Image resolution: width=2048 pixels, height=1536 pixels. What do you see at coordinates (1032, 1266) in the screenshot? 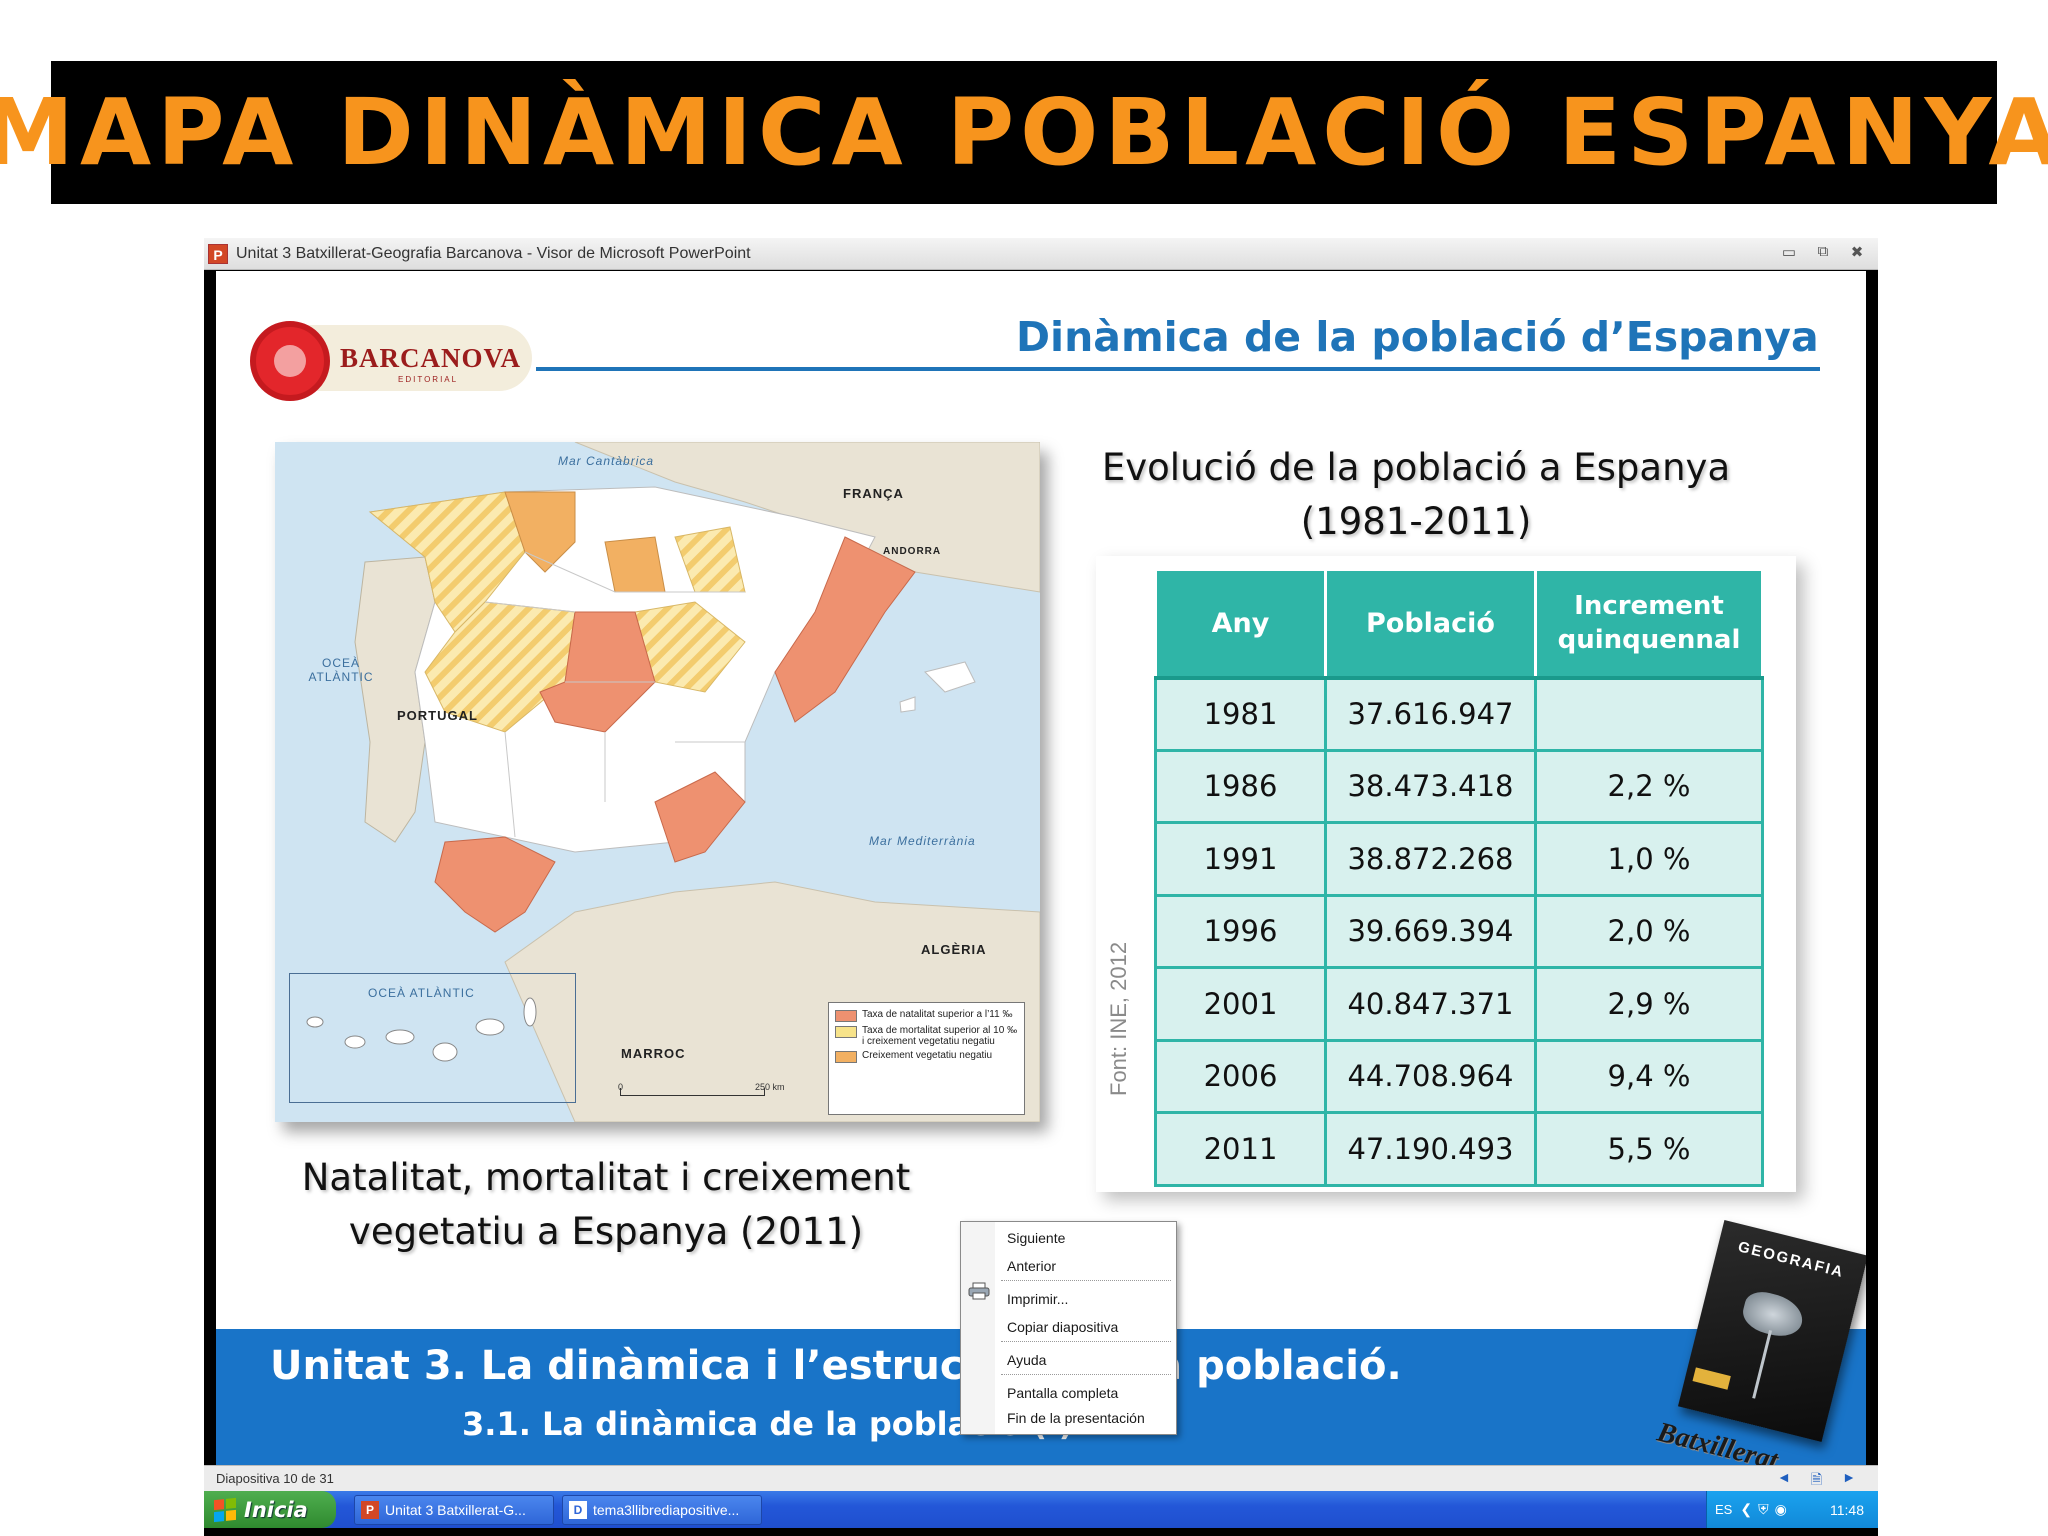
I see `menu-item-previous: Anterior` at bounding box center [1032, 1266].